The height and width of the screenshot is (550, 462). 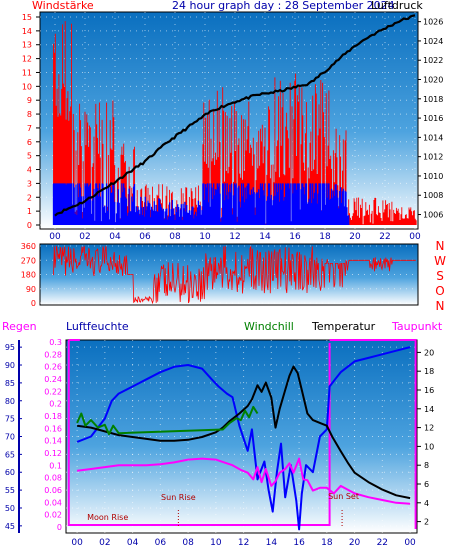 I want to click on temperature-tick-label: 12, so click(x=429, y=428).